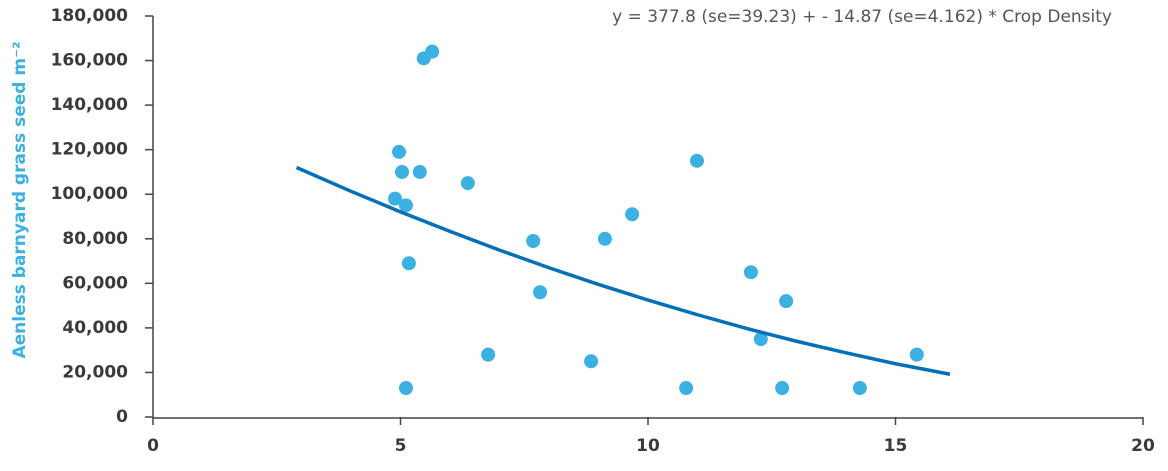  Describe the element at coordinates (153, 446) in the screenshot. I see `x-tick-label: 0` at that location.